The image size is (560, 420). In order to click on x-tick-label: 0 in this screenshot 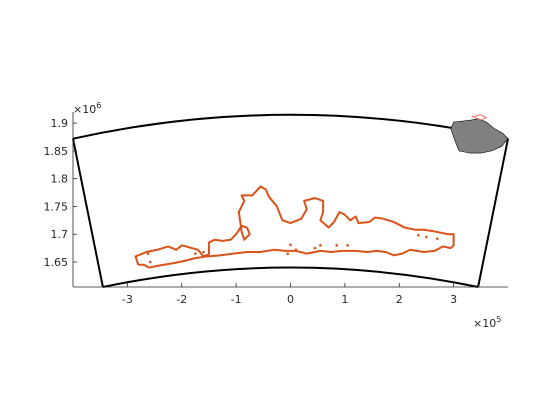, I will do `click(290, 299)`.